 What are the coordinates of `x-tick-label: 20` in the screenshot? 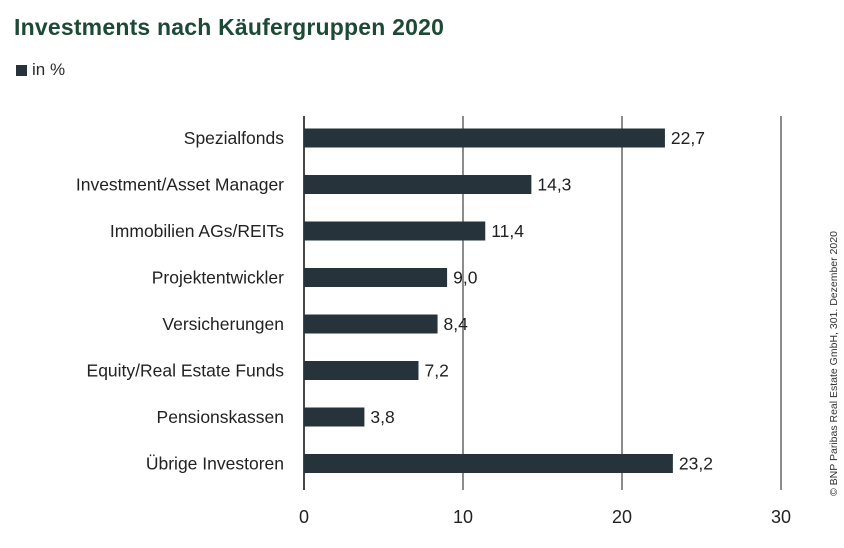 It's located at (622, 517).